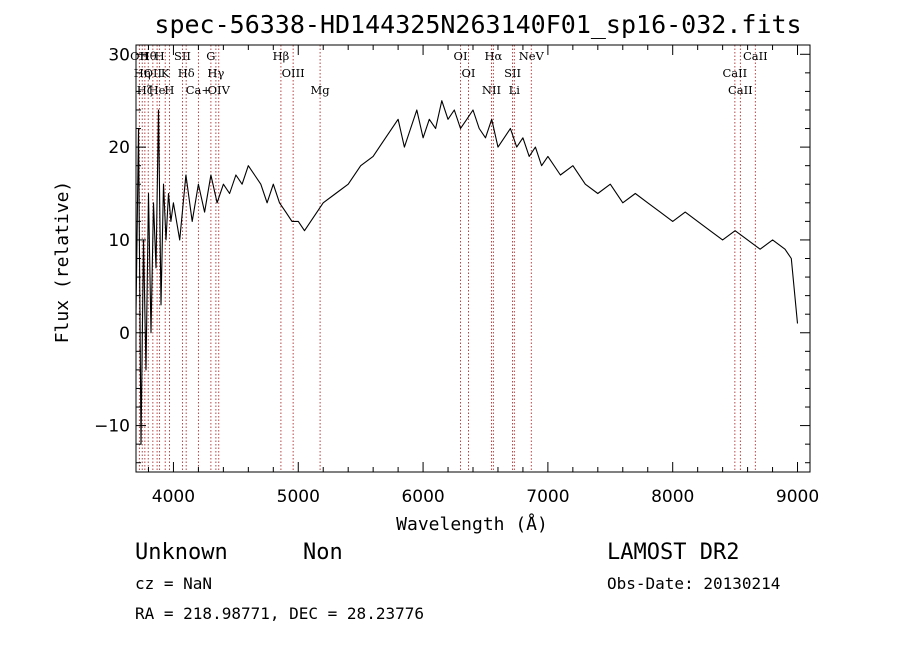  What do you see at coordinates (672, 497) in the screenshot?
I see `x-tick-label: 8000` at bounding box center [672, 497].